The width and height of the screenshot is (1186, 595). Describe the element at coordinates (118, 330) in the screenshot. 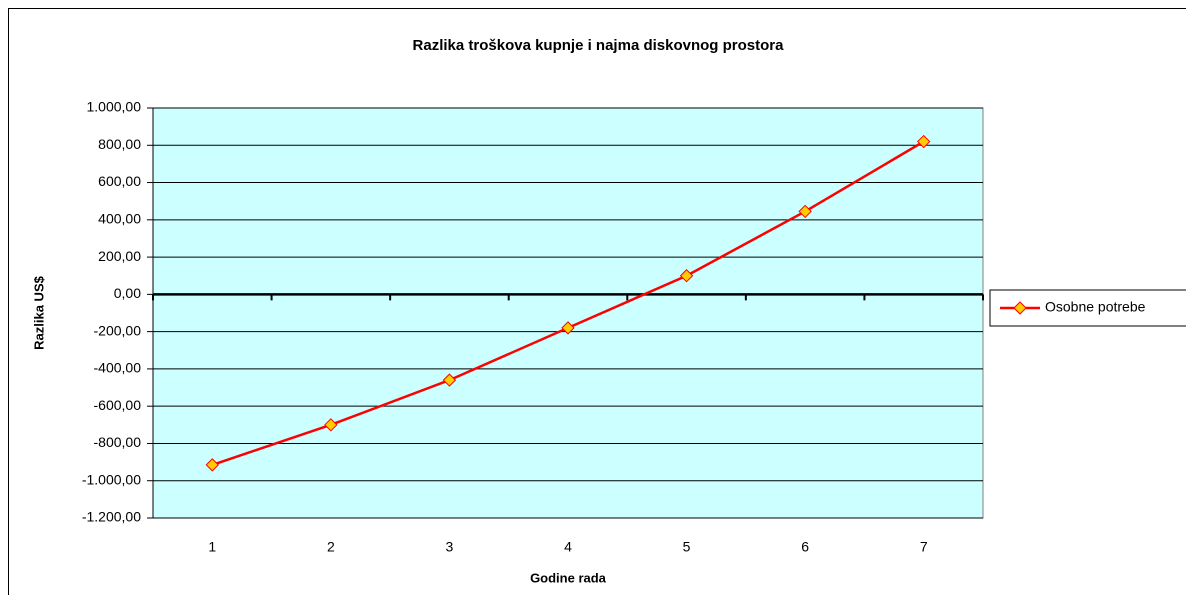

I see `y-tick-label: -200,00` at that location.